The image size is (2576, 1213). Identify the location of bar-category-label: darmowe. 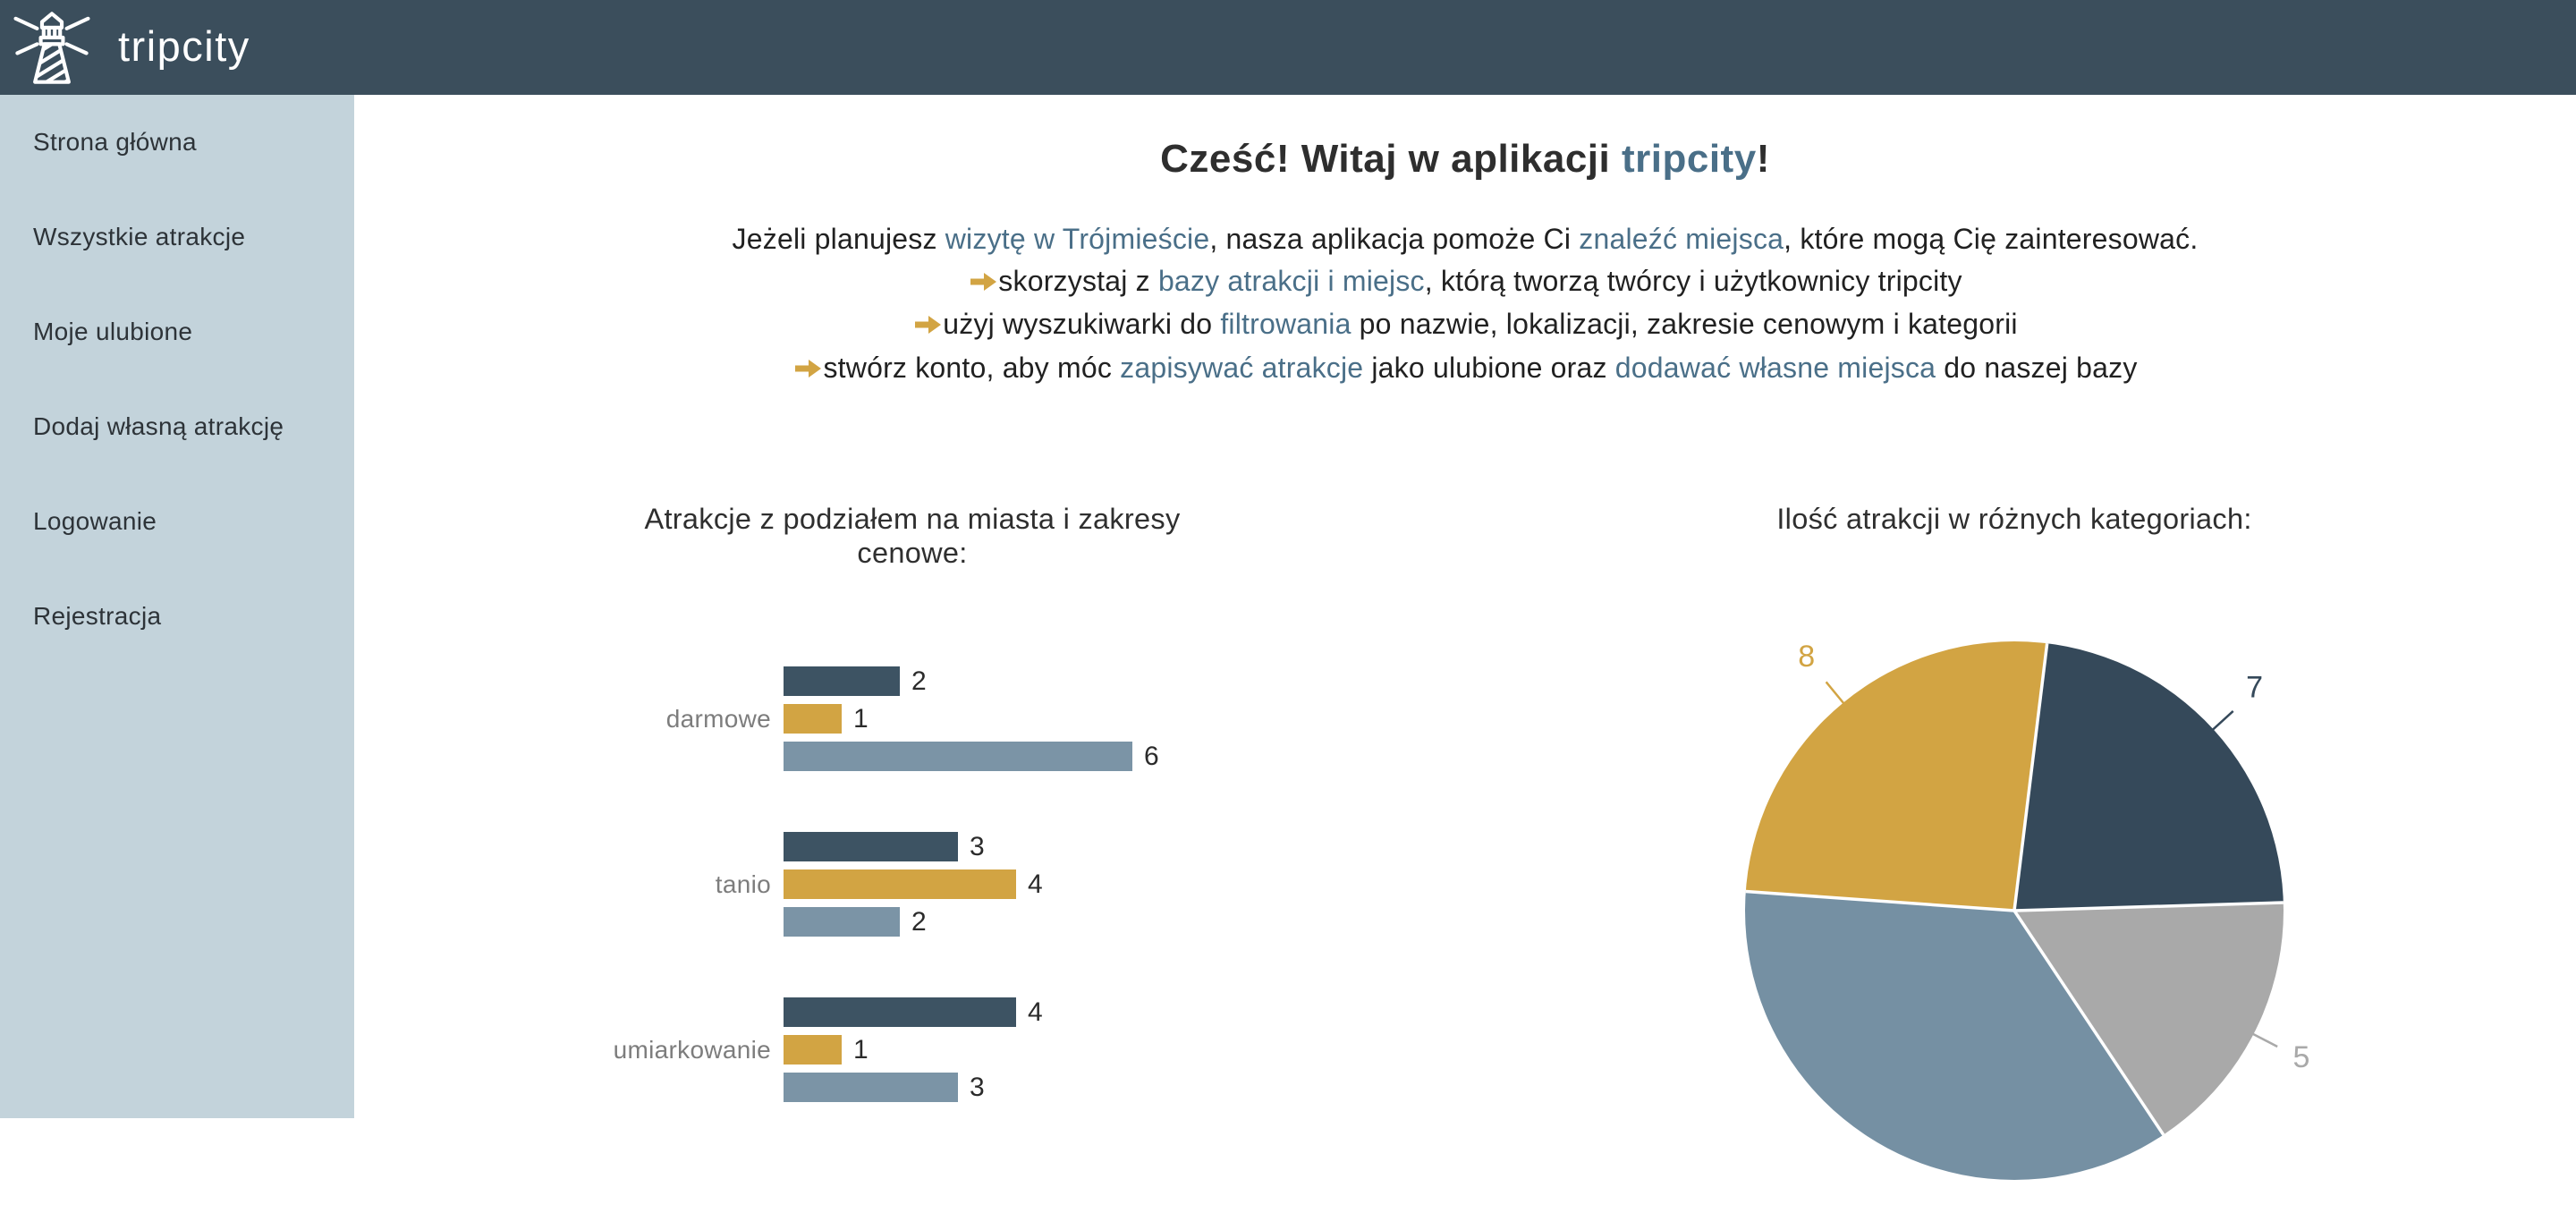
(718, 719).